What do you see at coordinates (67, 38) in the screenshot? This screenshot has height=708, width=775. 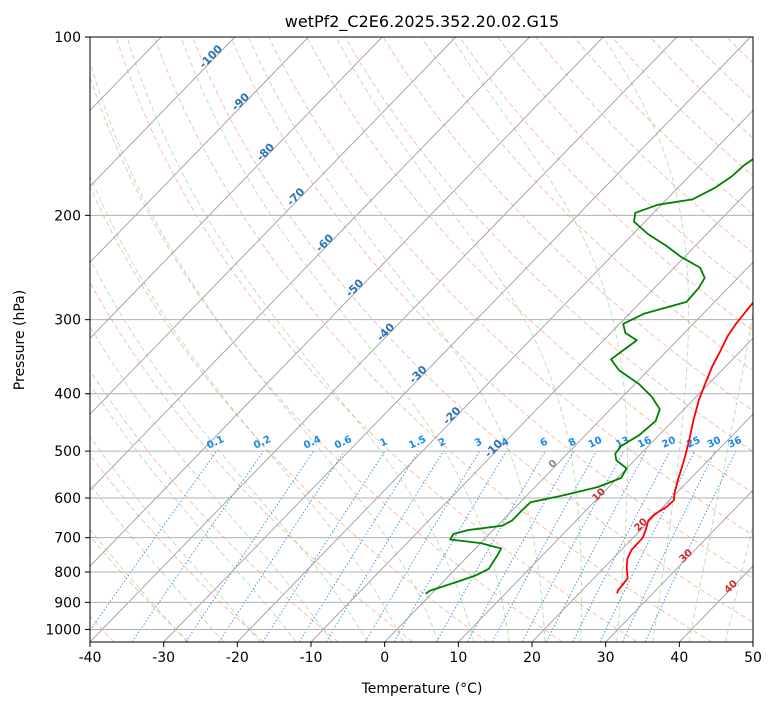 I see `y-tick-label: 100` at bounding box center [67, 38].